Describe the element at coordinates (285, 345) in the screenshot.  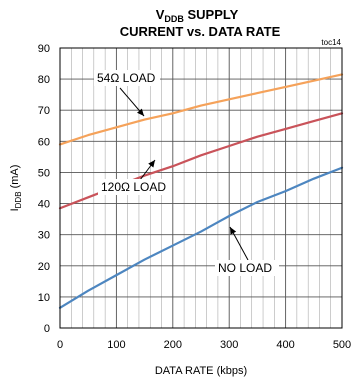
I see `x-tick-label: 400` at that location.